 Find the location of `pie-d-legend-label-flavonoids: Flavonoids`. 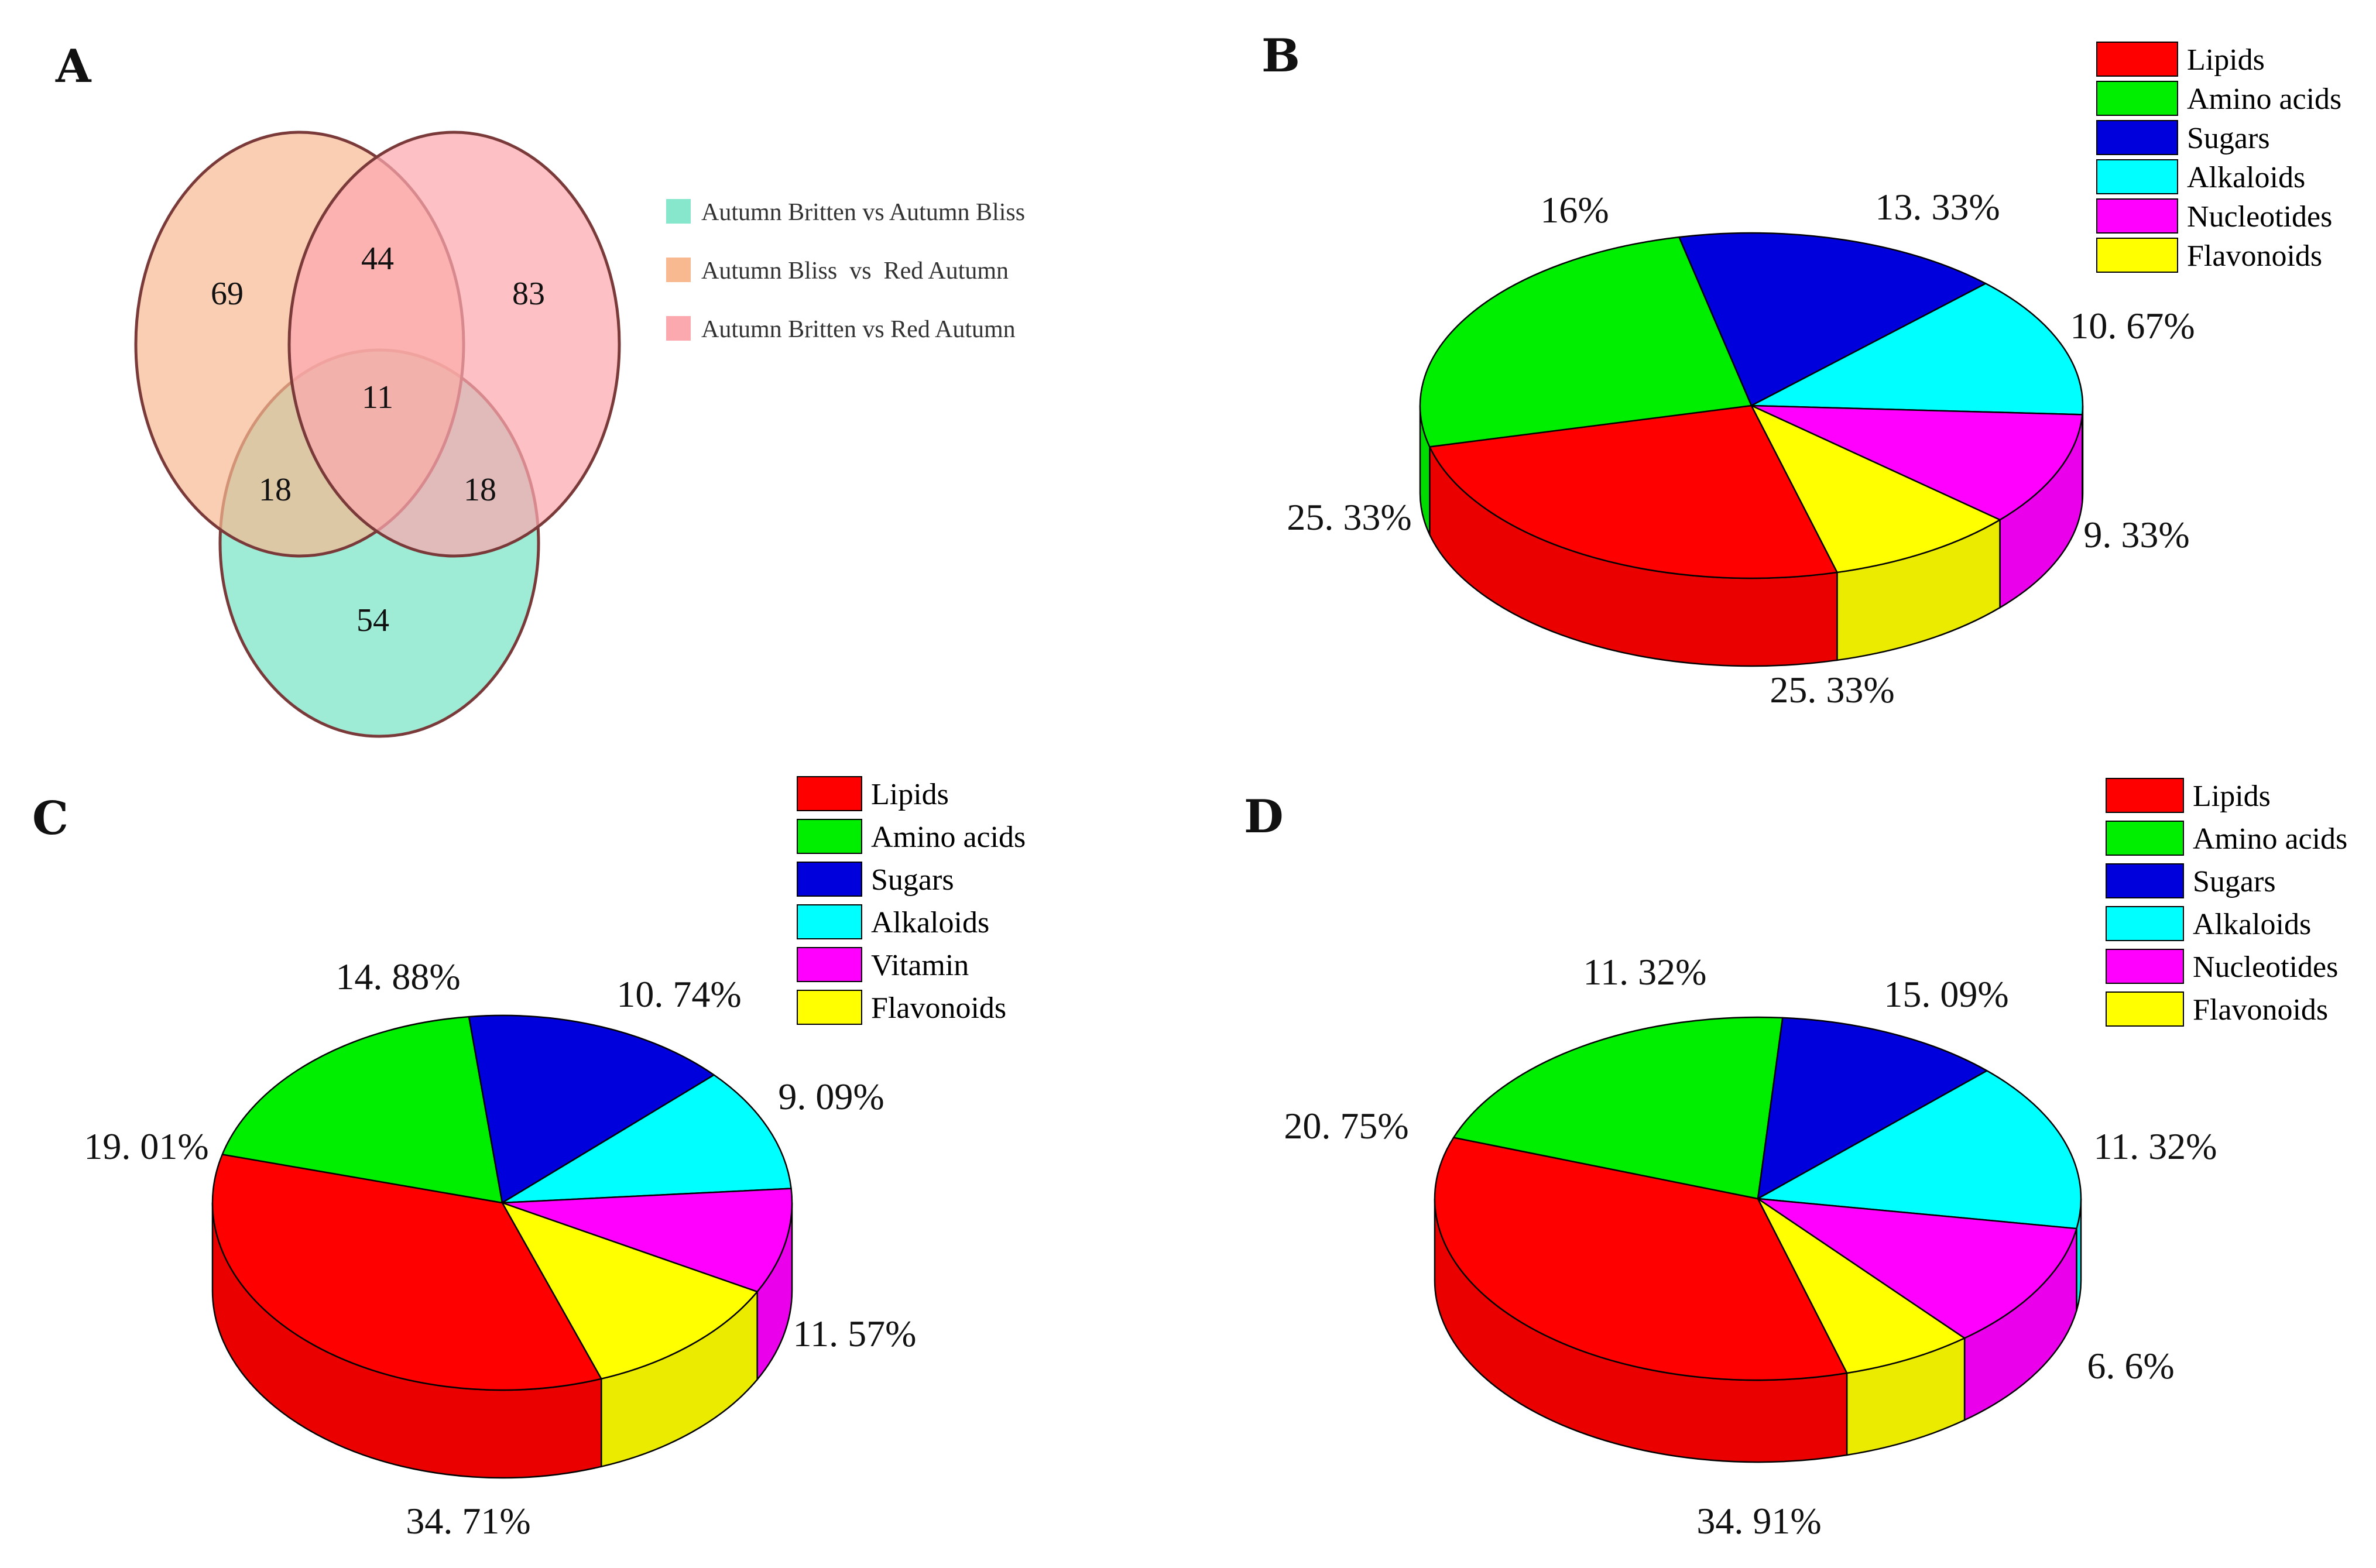

pie-d-legend-label-flavonoids: Flavonoids is located at coordinates (2260, 1010).